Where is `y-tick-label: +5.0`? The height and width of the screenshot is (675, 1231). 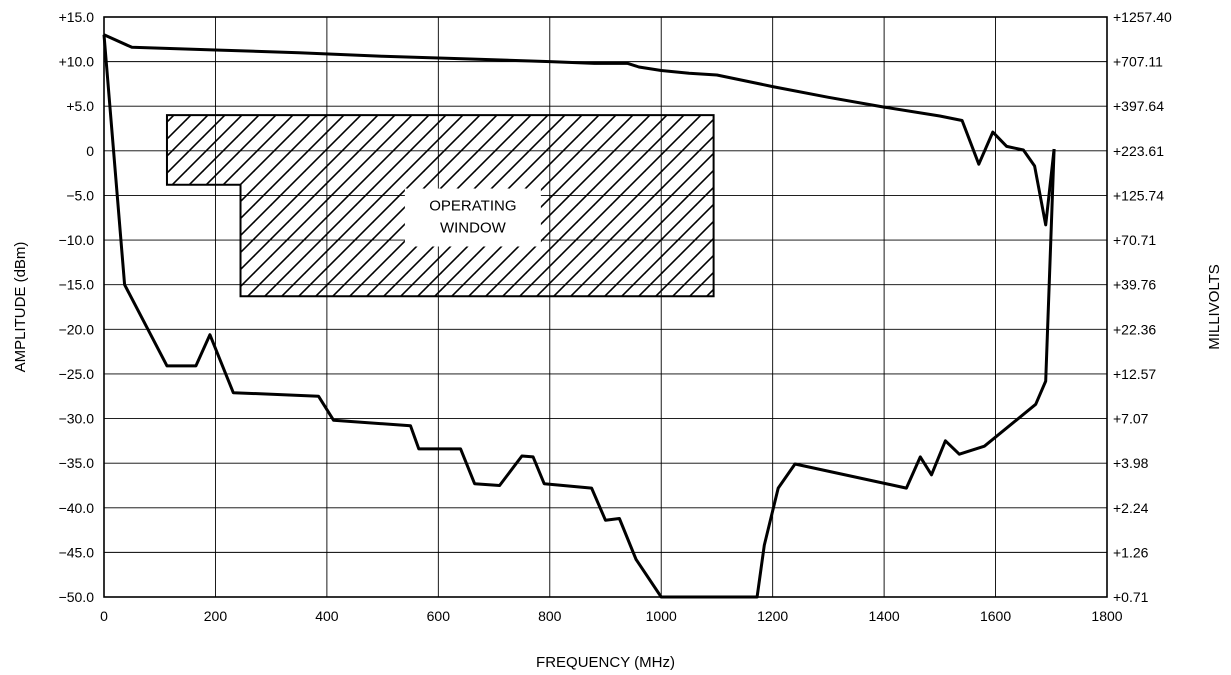
y-tick-label: +5.0 is located at coordinates (80, 106).